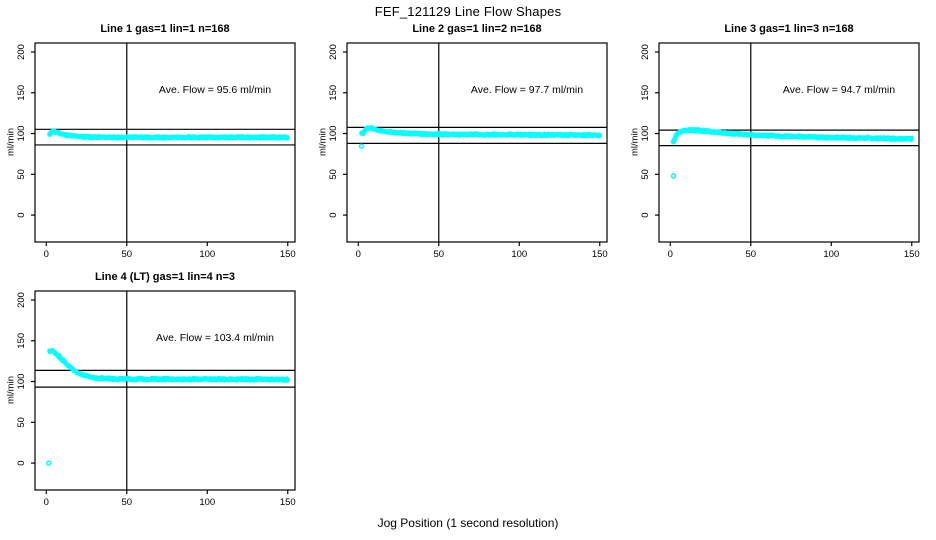  Describe the element at coordinates (839, 90) in the screenshot. I see `ave-flow-annotation: Ave. Flow = 94.7 ml/min` at that location.